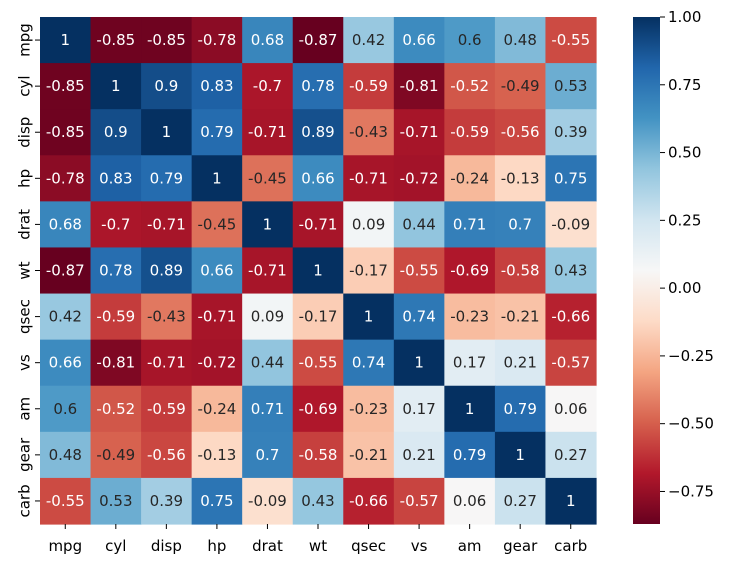 This screenshot has height=564, width=731. What do you see at coordinates (217, 363) in the screenshot?
I see `heatmap-cell-vs-hp` at bounding box center [217, 363].